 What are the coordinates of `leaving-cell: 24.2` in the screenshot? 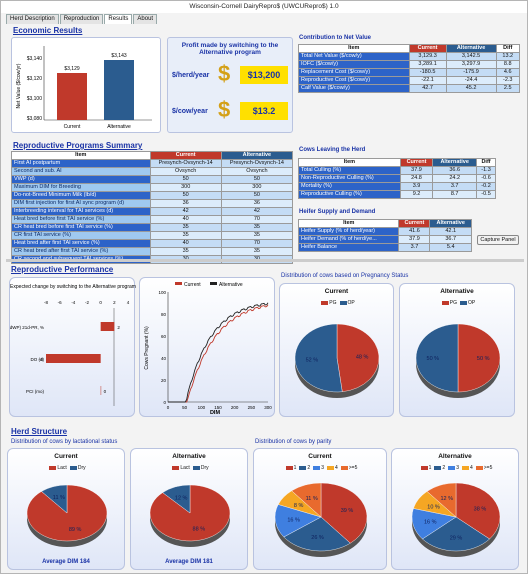 It's located at (455, 178).